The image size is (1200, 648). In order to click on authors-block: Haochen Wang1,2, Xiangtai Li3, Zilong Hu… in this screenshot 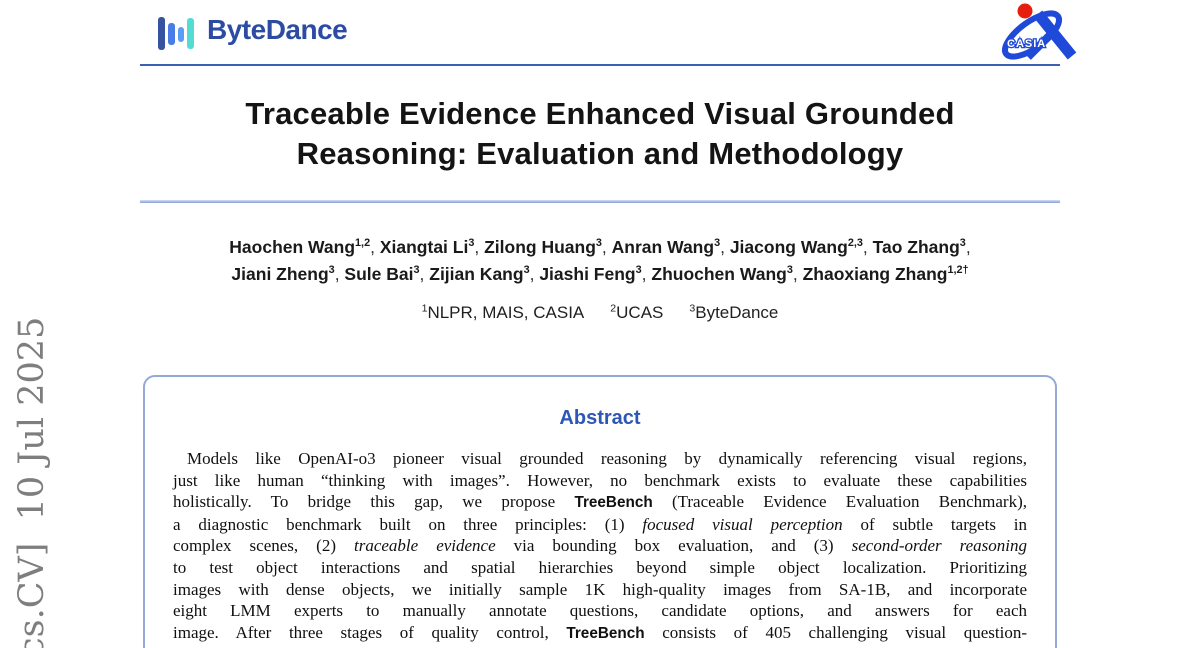, I will do `click(600, 261)`.